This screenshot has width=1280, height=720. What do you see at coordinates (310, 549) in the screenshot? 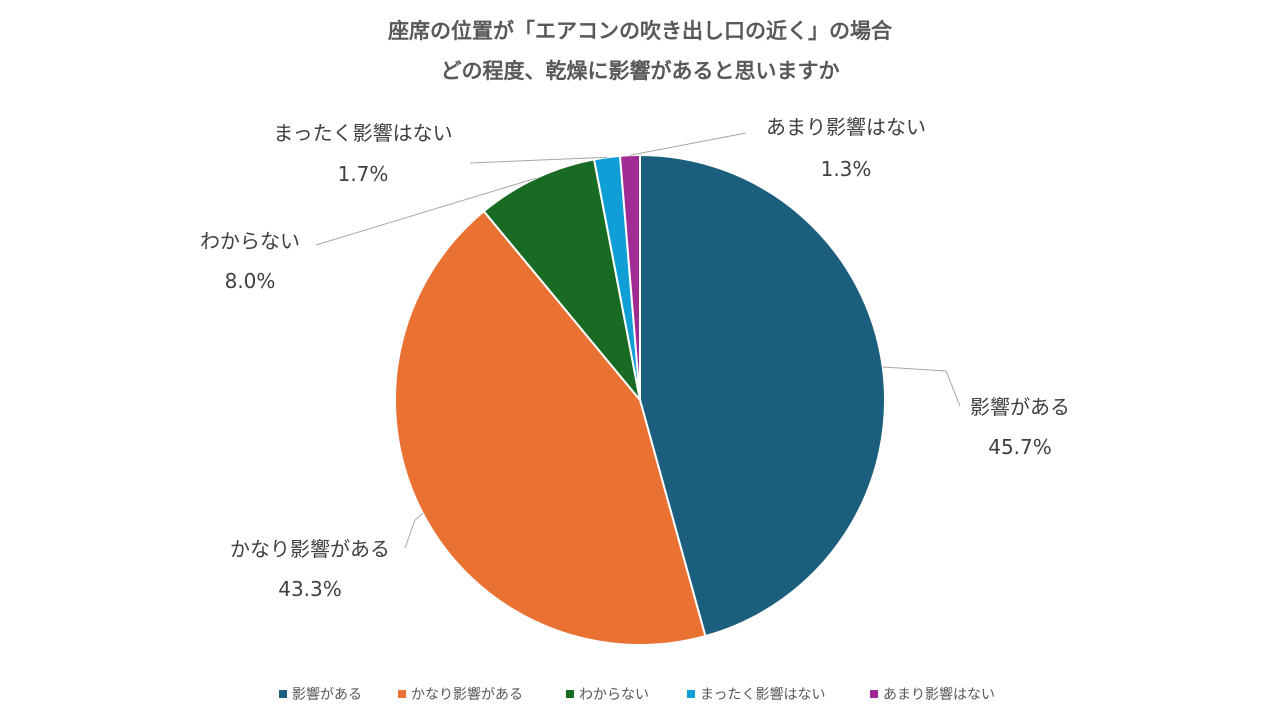
I see `data-label-name: かなり影響がある` at bounding box center [310, 549].